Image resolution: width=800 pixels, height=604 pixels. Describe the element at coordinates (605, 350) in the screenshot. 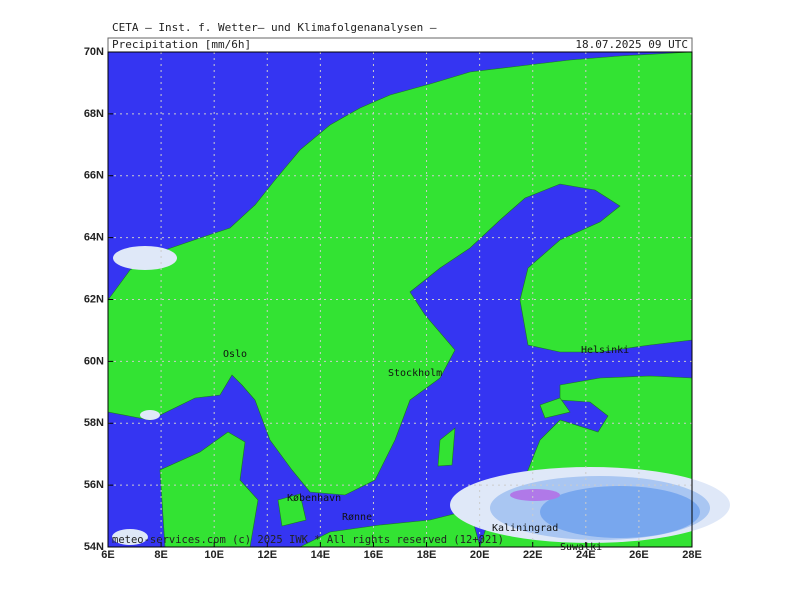

I see `city-label: Helsinki` at that location.